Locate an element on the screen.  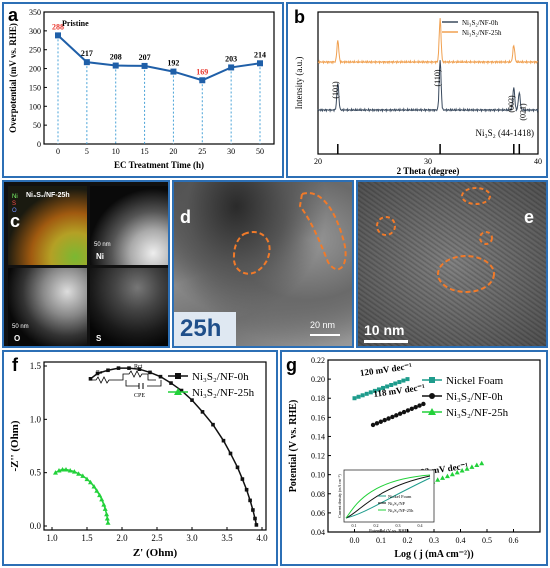
inset-x-axis-label: Potential (V vs. RHE) is located at coordinates (389, 530).